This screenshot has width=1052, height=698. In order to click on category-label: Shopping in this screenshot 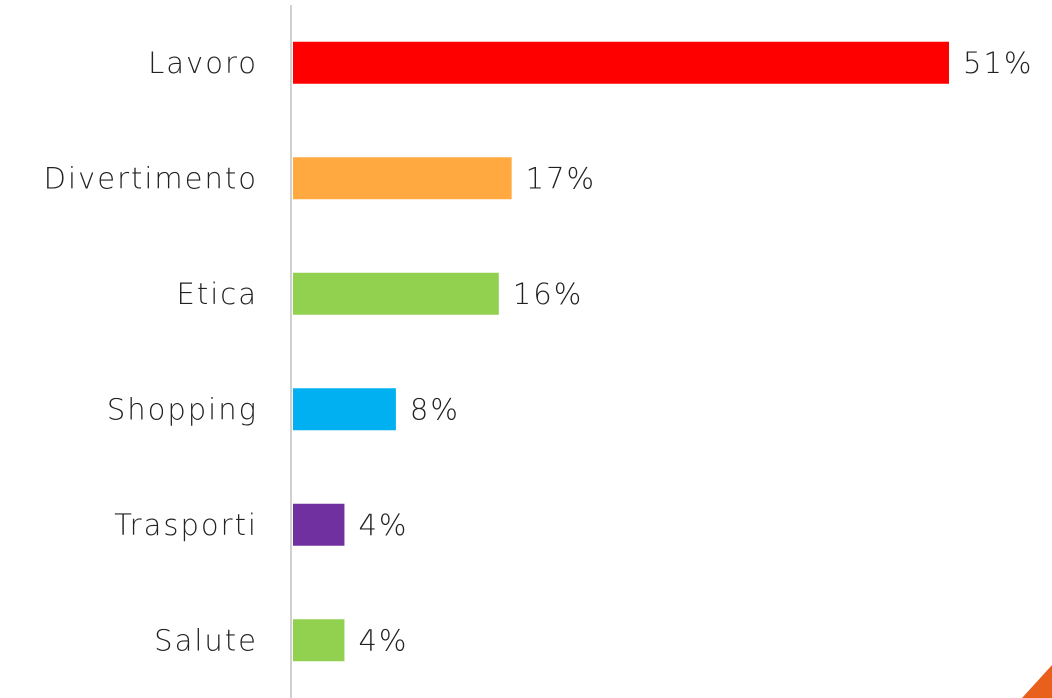, I will do `click(182, 409)`.